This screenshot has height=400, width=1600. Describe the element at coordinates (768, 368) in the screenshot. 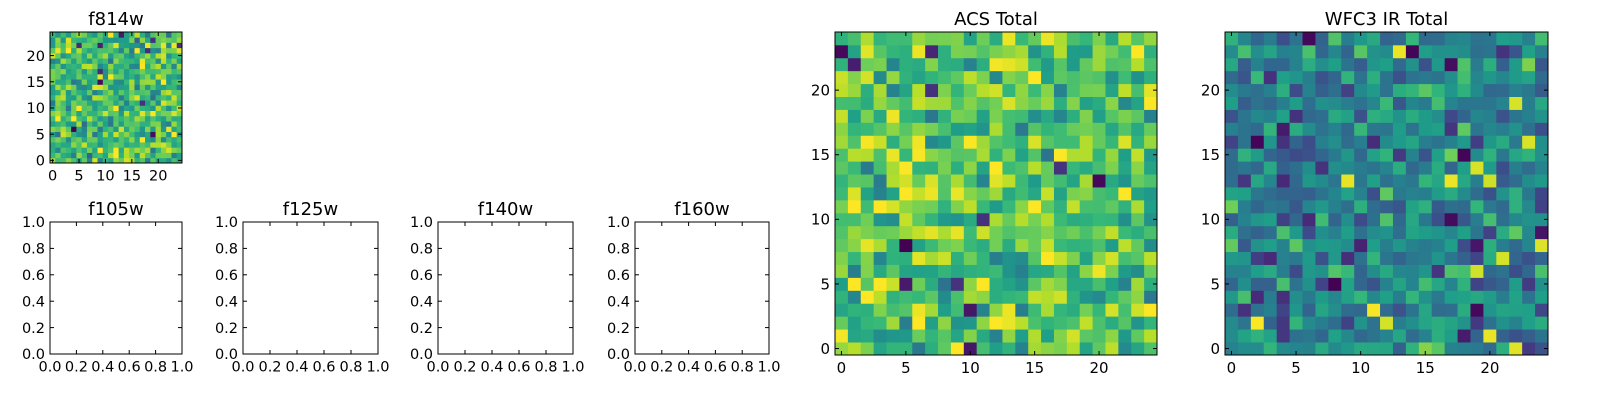

I see `x-tick-label: 1.0` at that location.